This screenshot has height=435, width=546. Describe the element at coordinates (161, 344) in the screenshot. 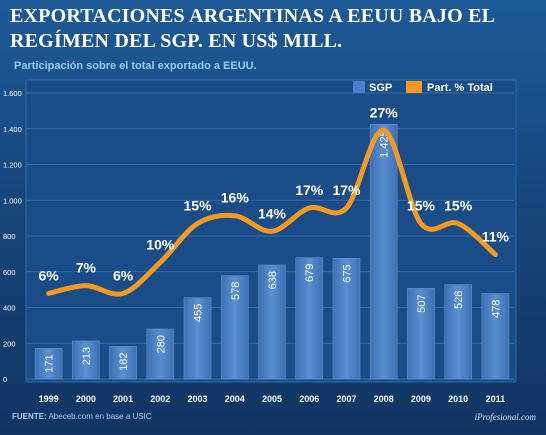

I see `bar-value-label: 280` at that location.